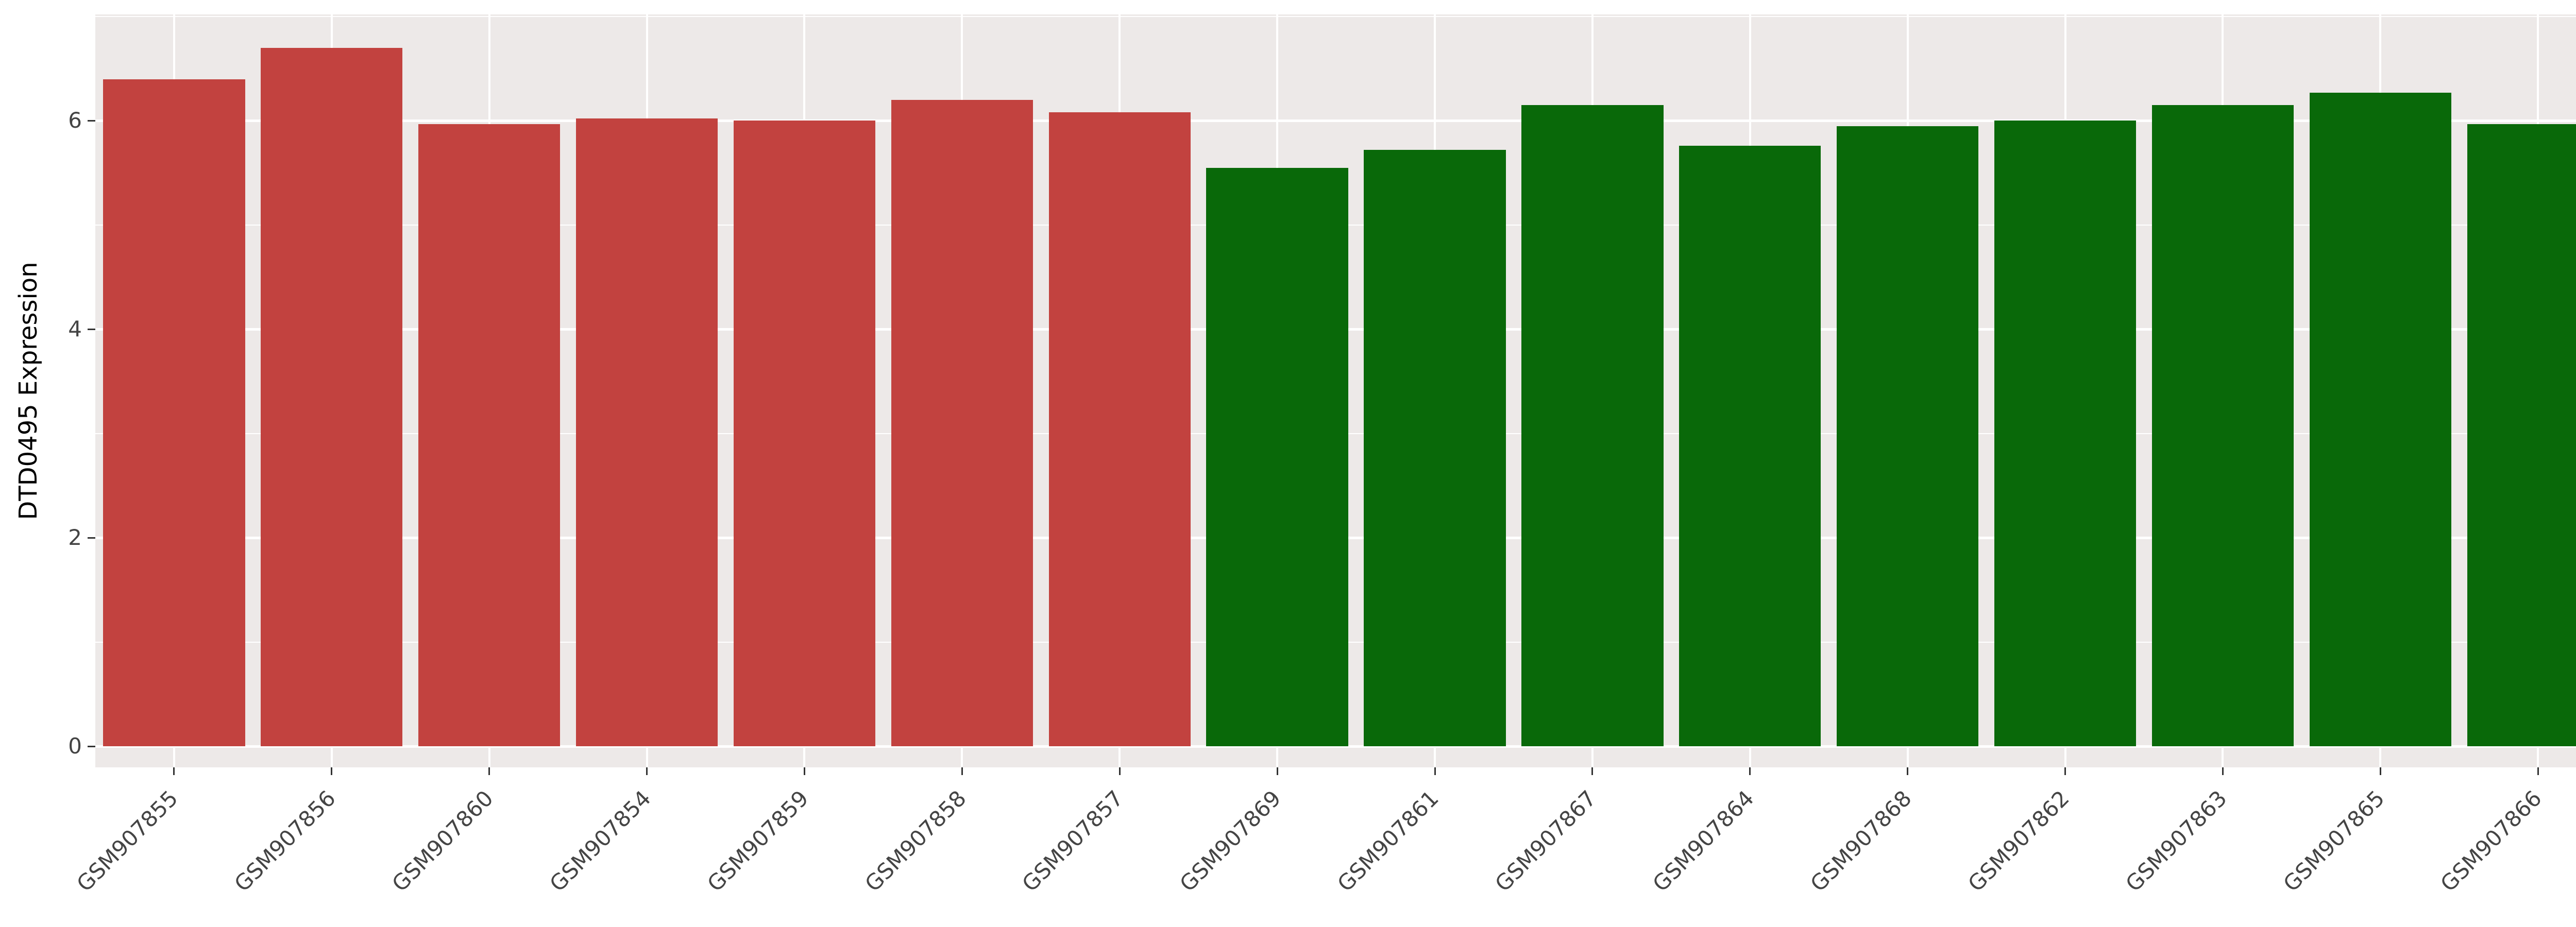  Describe the element at coordinates (174, 412) in the screenshot. I see `bar-GSM907855` at that location.